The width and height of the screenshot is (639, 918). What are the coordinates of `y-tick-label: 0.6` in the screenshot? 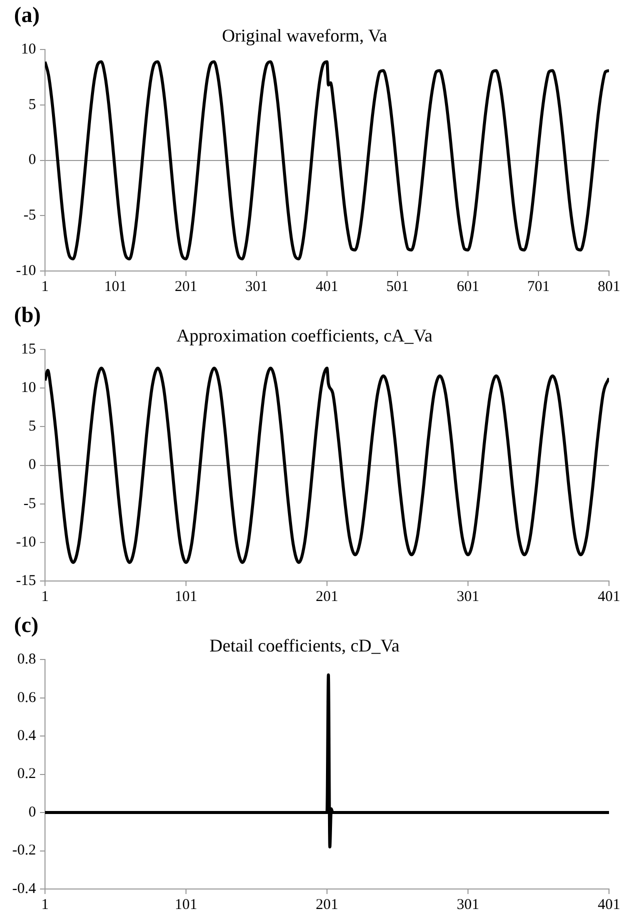 It's located at (26, 698).